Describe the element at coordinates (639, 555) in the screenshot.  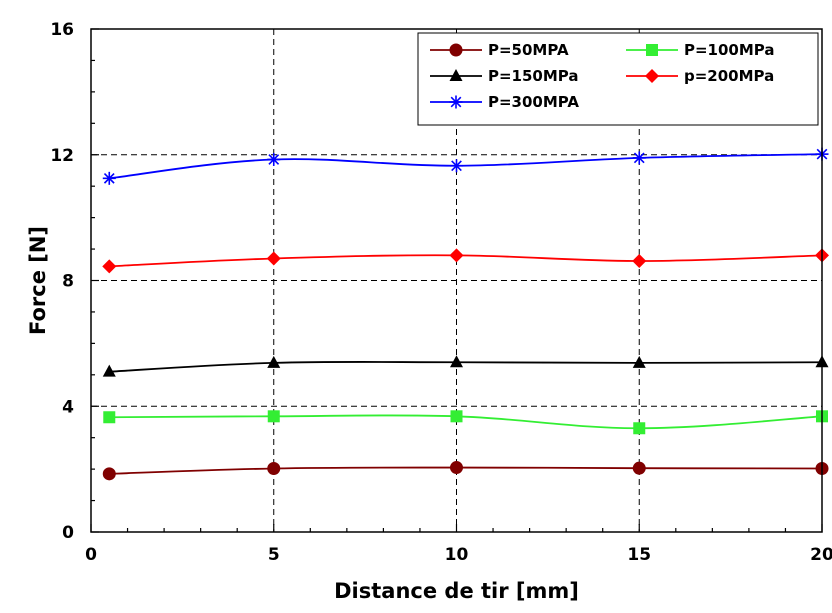
I see `x-tick-label: 15` at that location.